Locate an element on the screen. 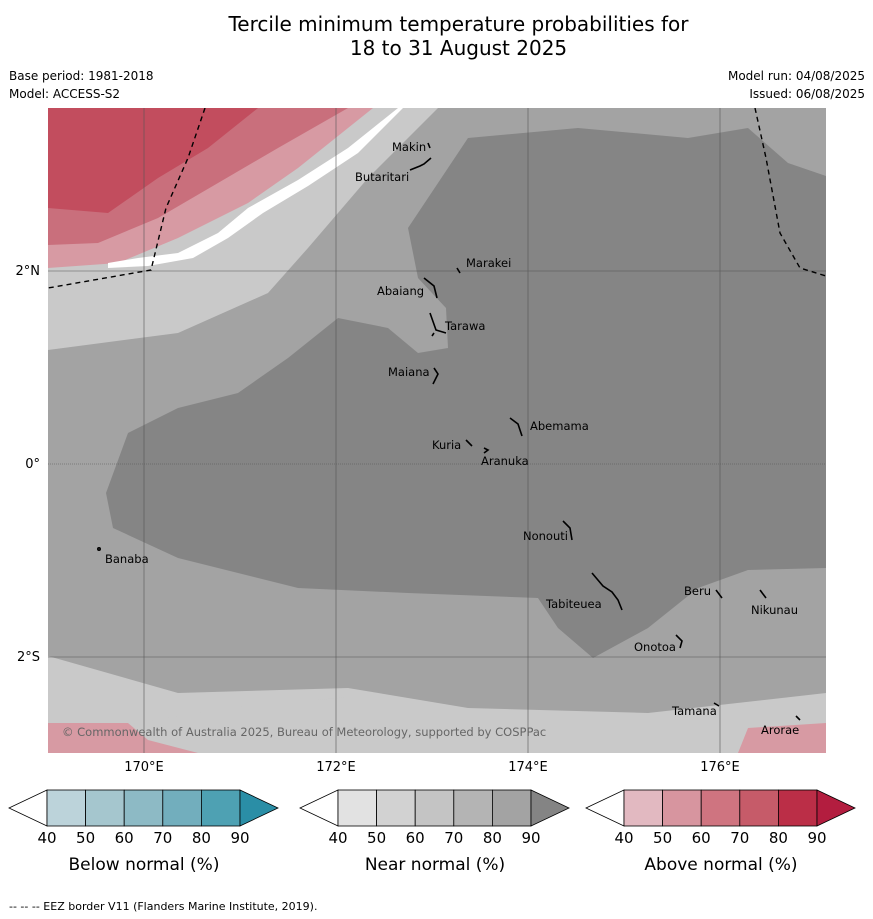  colorbar-label-above: Above normal (%) is located at coordinates (721, 865).